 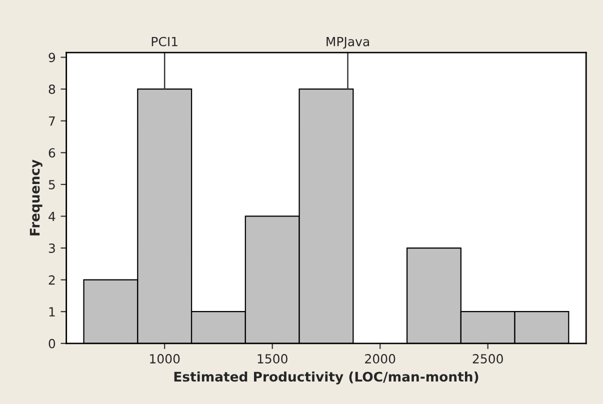 I want to click on x-tick-label: 1000, so click(x=165, y=359).